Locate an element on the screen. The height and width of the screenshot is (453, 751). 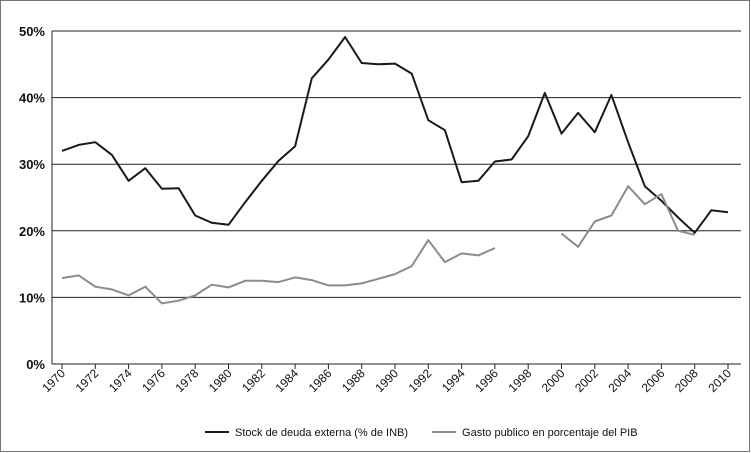
legend-label: Stock de deuda externa (% de INB) is located at coordinates (321, 433).